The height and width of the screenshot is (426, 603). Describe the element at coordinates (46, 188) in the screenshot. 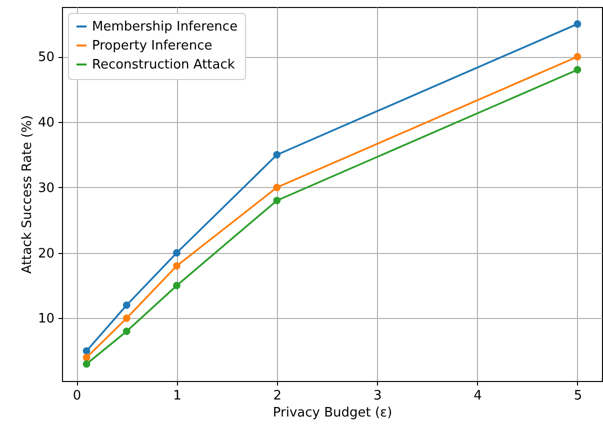

I see `y-tick-label: 30` at that location.